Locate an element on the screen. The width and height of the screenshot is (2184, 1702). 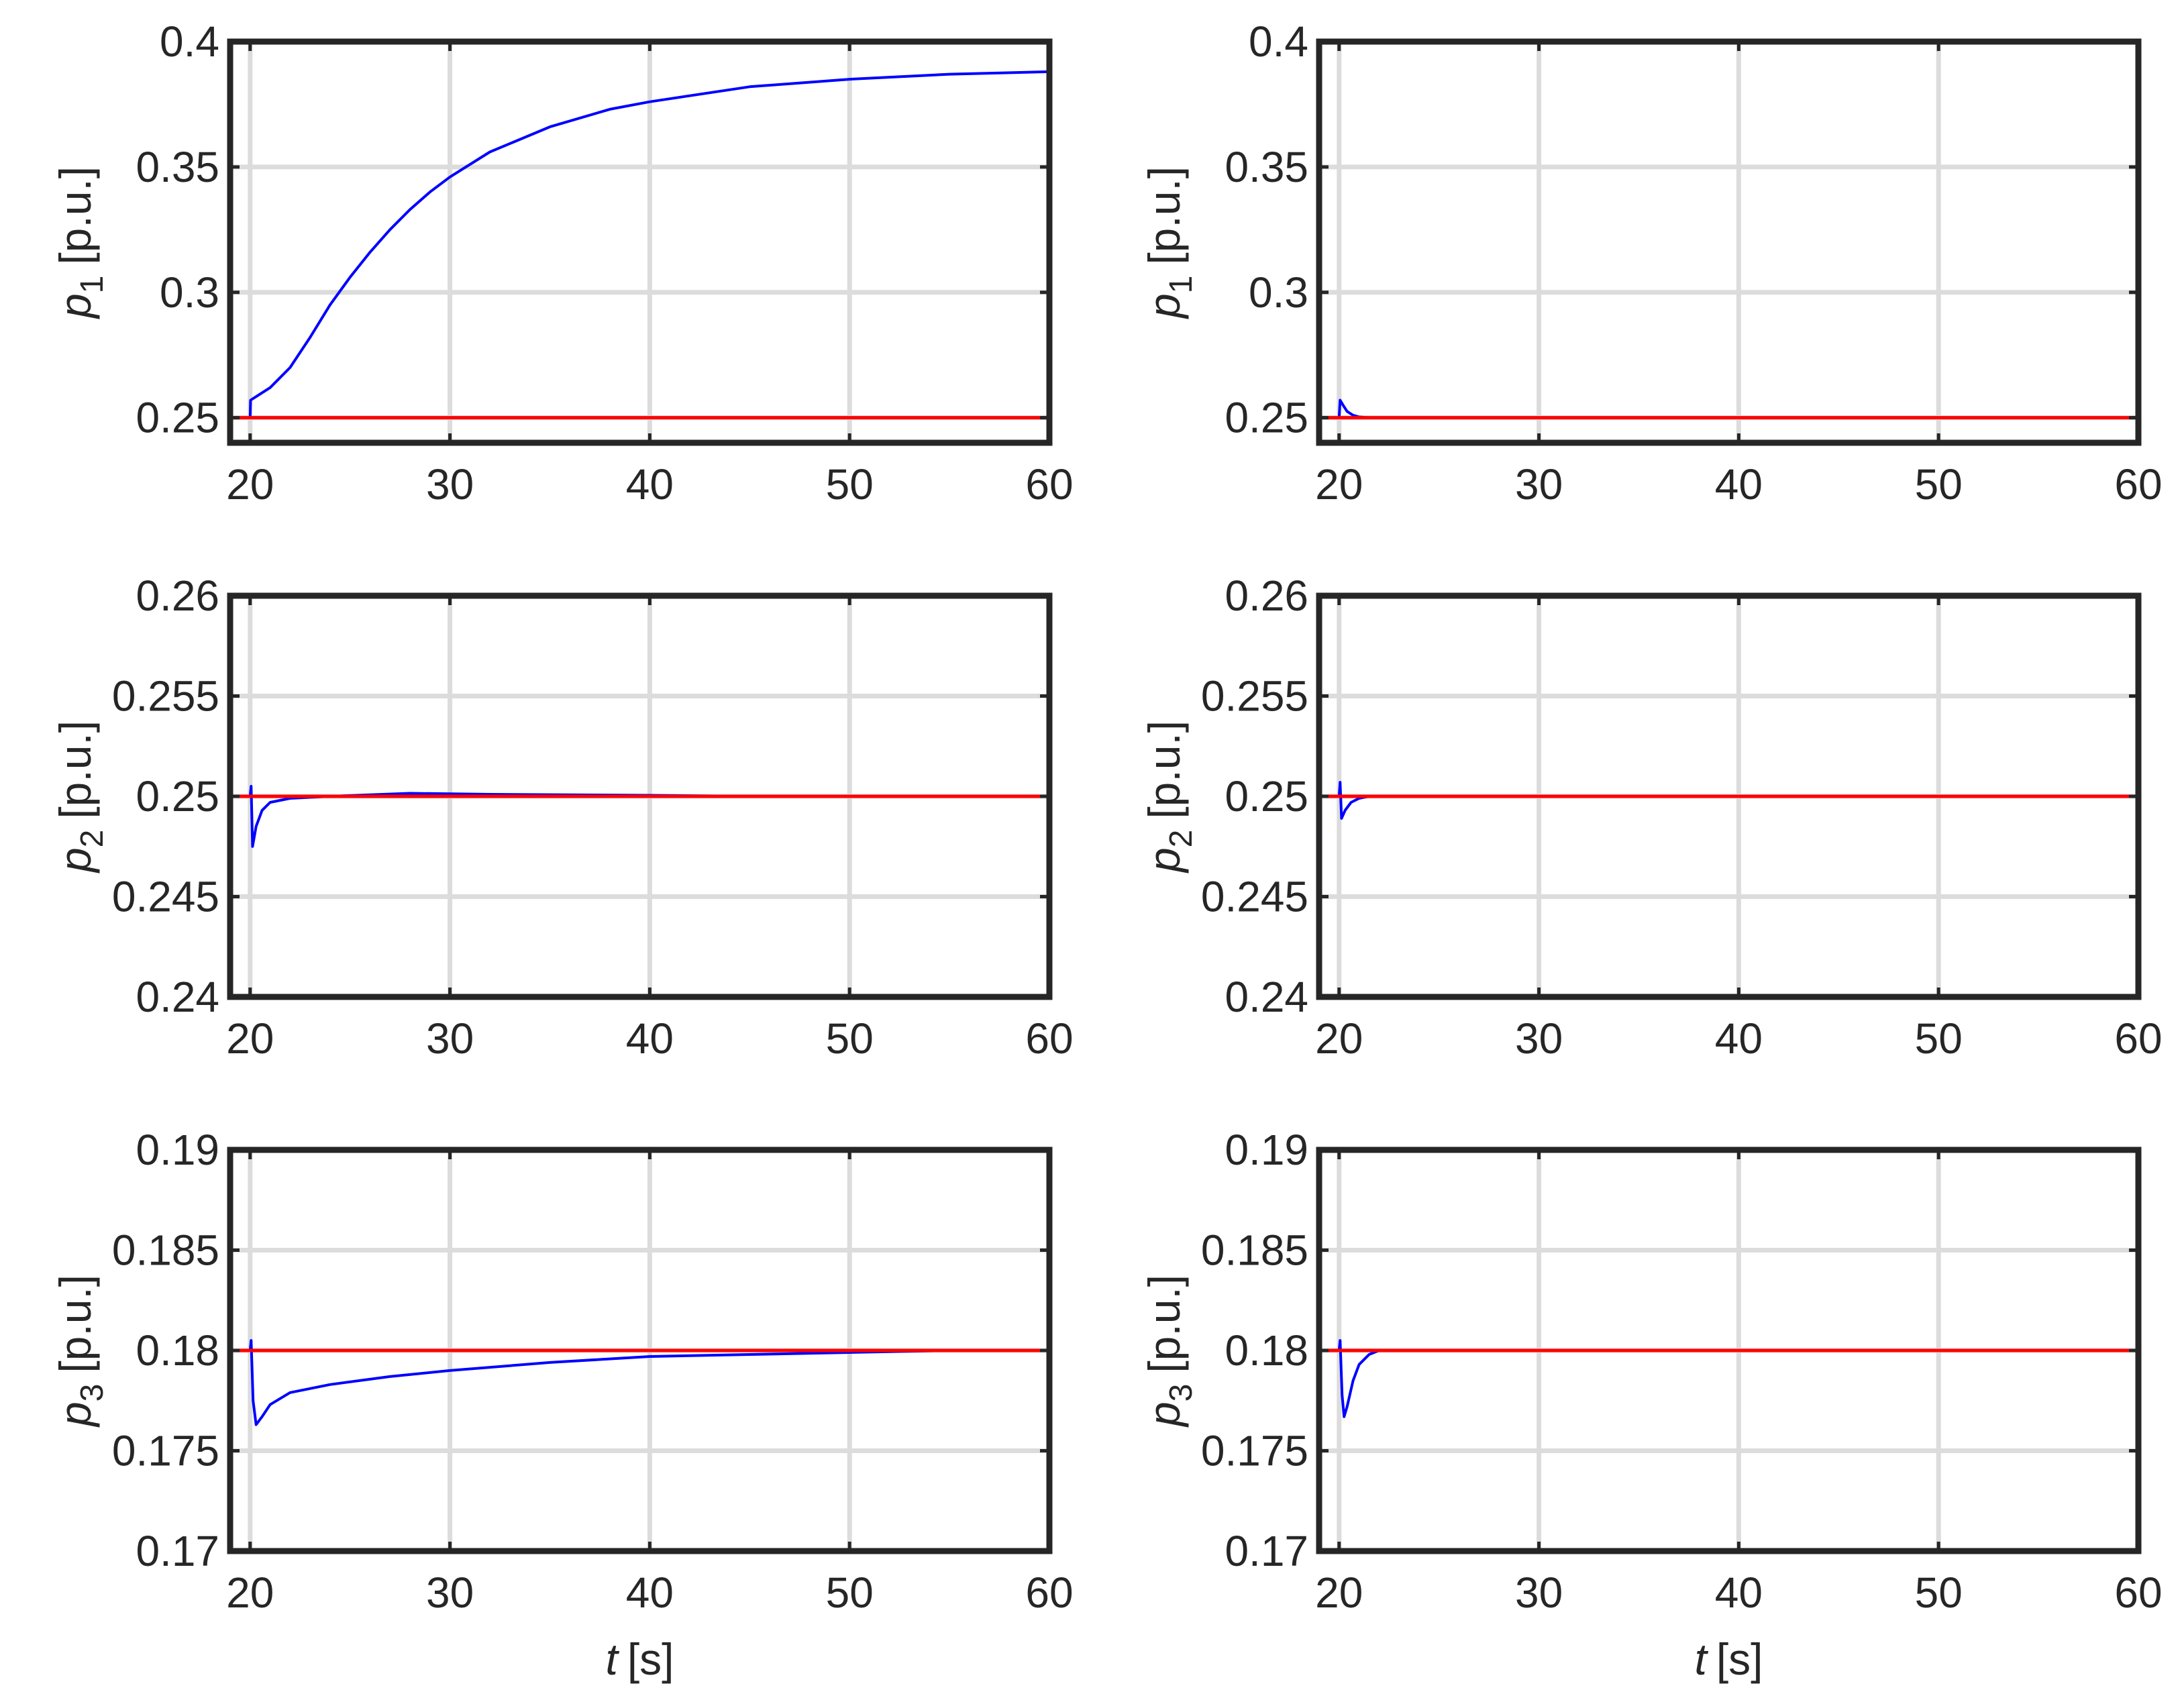
subplot-1-1: 20 30 40 50 60 0.25 0.3 0.35 0.4 p1 [p.u.] is located at coordinates (562, 263).